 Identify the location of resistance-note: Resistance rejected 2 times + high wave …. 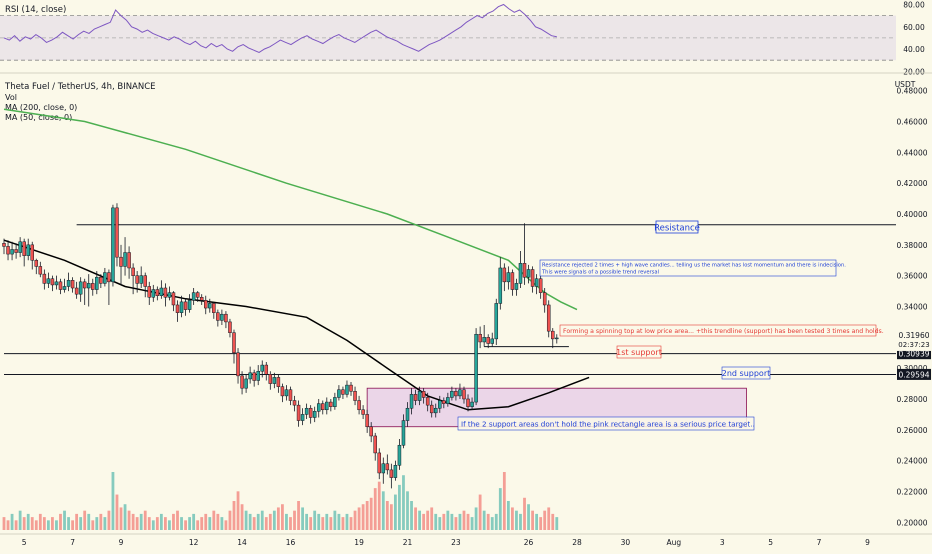
(692, 268).